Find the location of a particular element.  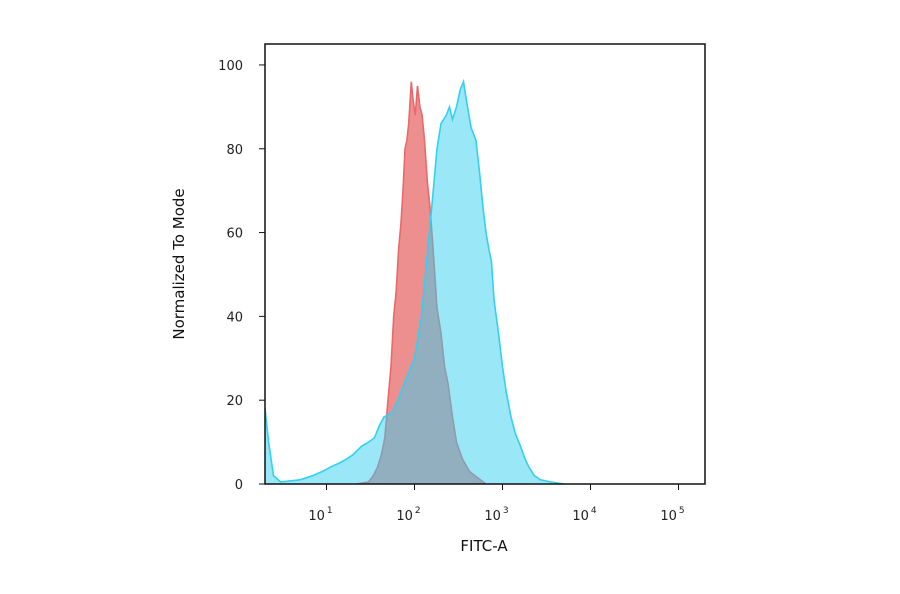

y-tick-label-1: 0 is located at coordinates (239, 485).